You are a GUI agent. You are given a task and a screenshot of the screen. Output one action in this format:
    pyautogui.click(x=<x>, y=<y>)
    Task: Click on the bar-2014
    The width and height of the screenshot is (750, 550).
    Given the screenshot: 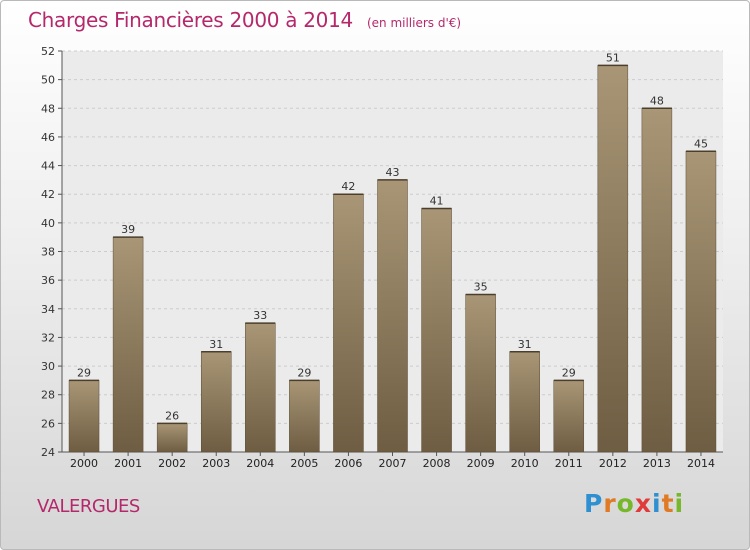 What is the action you would take?
    pyautogui.click(x=701, y=302)
    